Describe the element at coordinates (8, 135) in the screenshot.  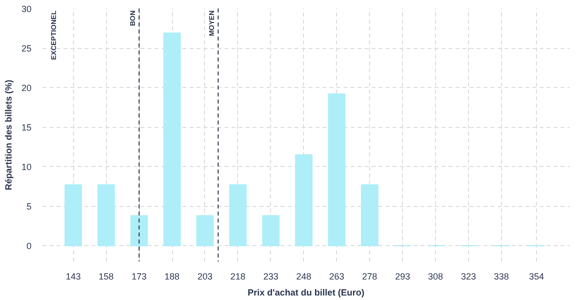
I see `y-axis-title: Répartition des billets (%)` at that location.